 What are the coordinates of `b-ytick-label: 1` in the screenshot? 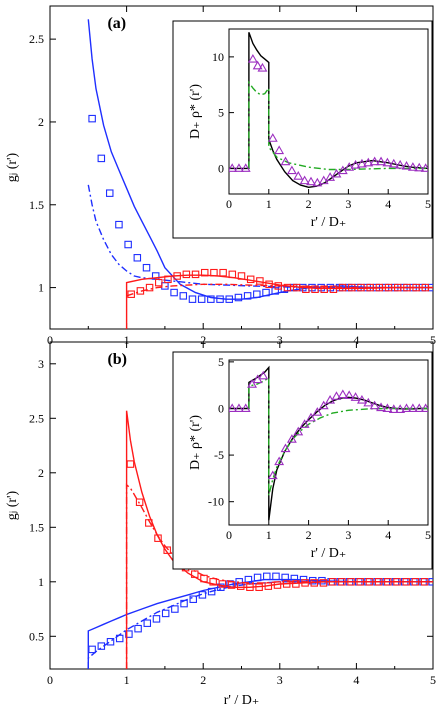 It's located at (41, 582).